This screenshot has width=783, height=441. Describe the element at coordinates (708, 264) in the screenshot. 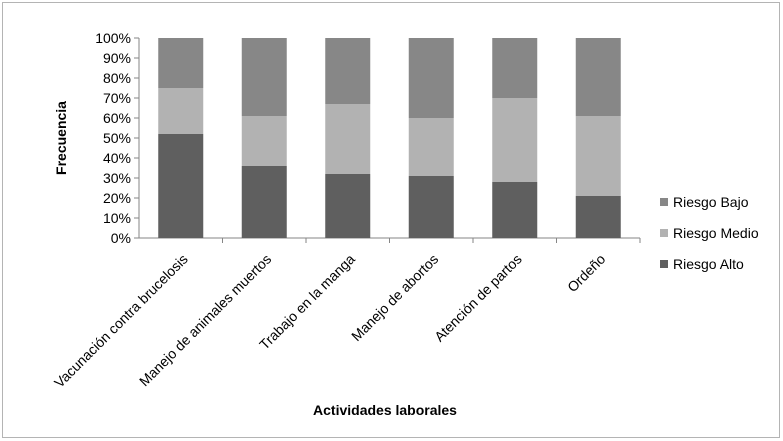

I see `legend-label: Riesgo Alto` at that location.